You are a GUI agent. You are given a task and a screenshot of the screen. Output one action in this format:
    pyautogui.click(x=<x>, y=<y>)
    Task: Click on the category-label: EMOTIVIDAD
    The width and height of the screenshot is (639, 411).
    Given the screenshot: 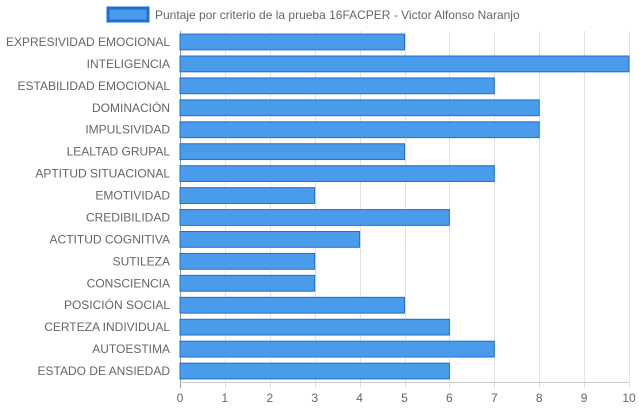 What is the action you would take?
    pyautogui.click(x=132, y=196)
    